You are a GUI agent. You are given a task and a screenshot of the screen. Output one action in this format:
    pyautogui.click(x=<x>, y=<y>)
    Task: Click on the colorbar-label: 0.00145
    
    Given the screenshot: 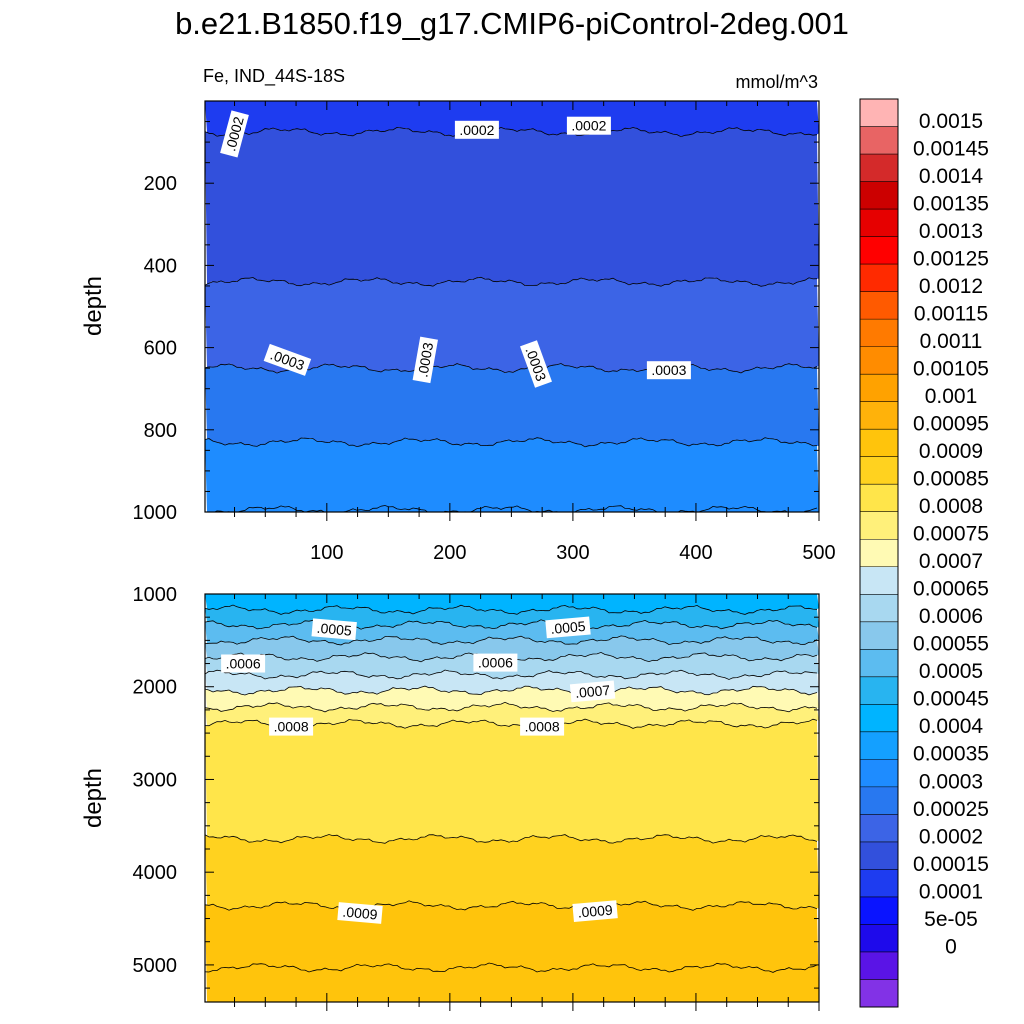 What is the action you would take?
    pyautogui.click(x=951, y=148)
    